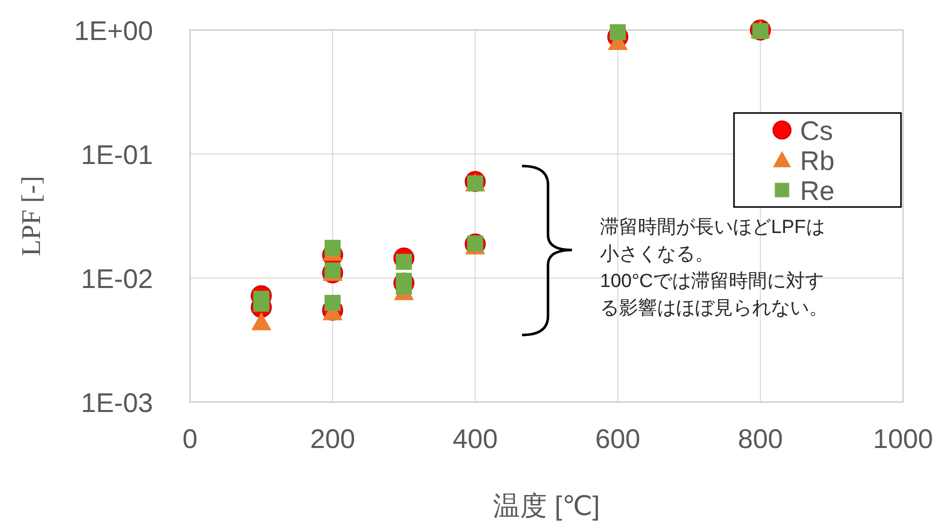  Describe the element at coordinates (475, 439) in the screenshot. I see `x-tick-label: 400` at that location.